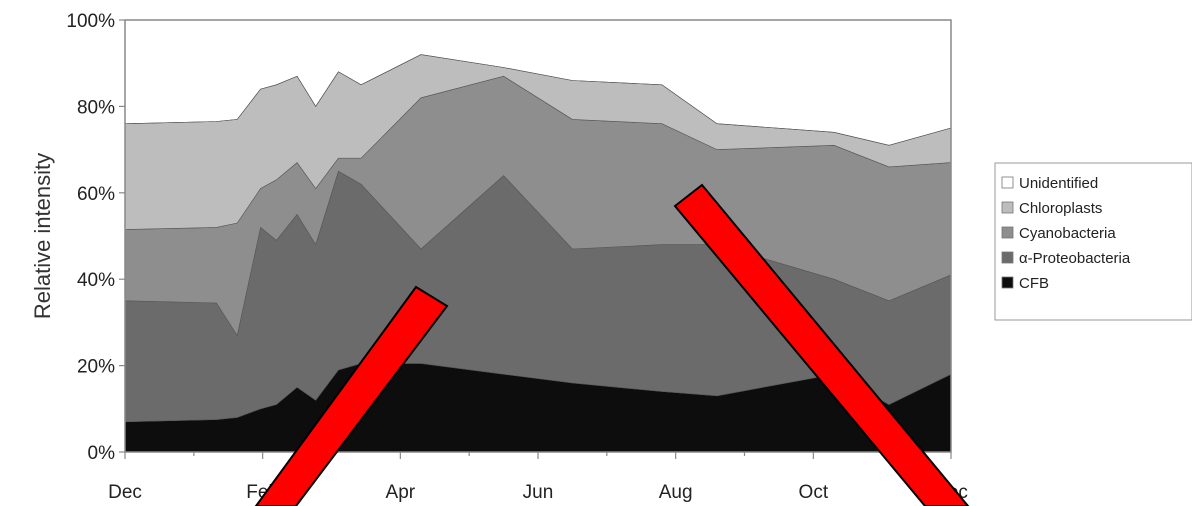 The image size is (1192, 506). I want to click on x-tick-label: Jun, so click(538, 492).